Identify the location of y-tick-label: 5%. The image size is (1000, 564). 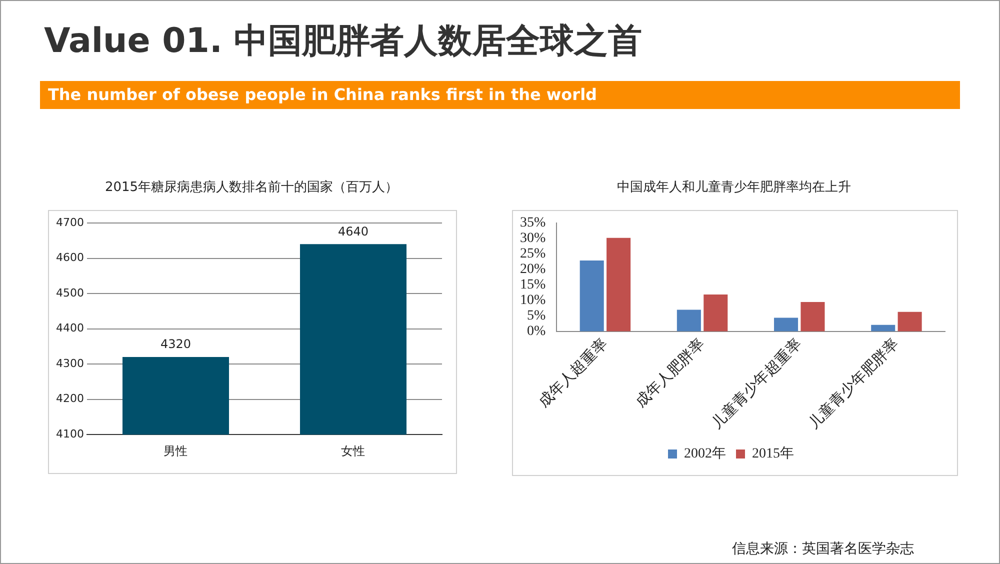
(536, 316).